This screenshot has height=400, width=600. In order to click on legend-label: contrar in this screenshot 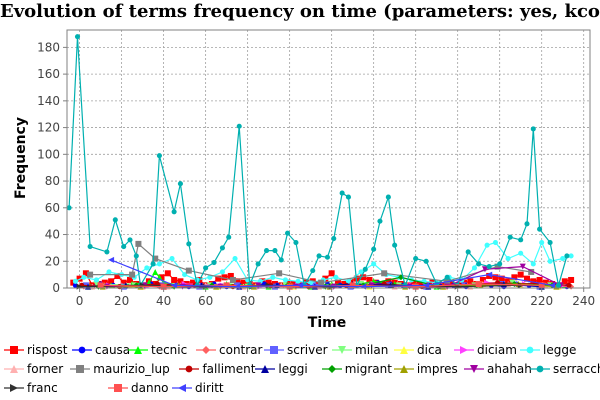, I will do `click(241, 349)`.